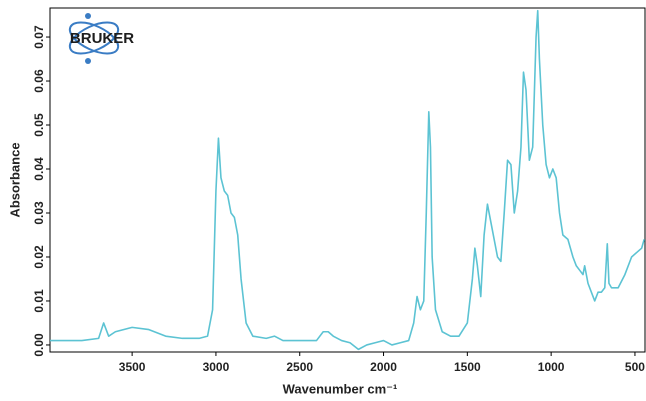  What do you see at coordinates (14, 179) in the screenshot?
I see `y-axis-title: Absorbance` at bounding box center [14, 179].